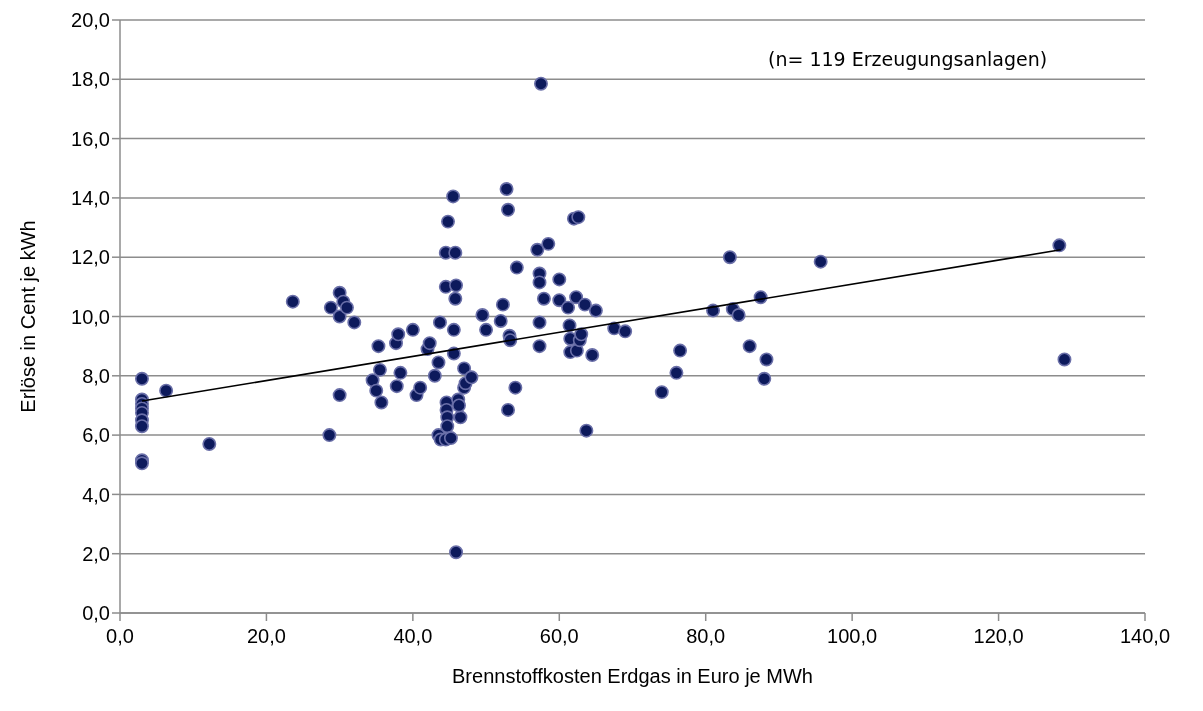  What do you see at coordinates (90, 20) in the screenshot?
I see `y-tick-label: 20,0` at bounding box center [90, 20].